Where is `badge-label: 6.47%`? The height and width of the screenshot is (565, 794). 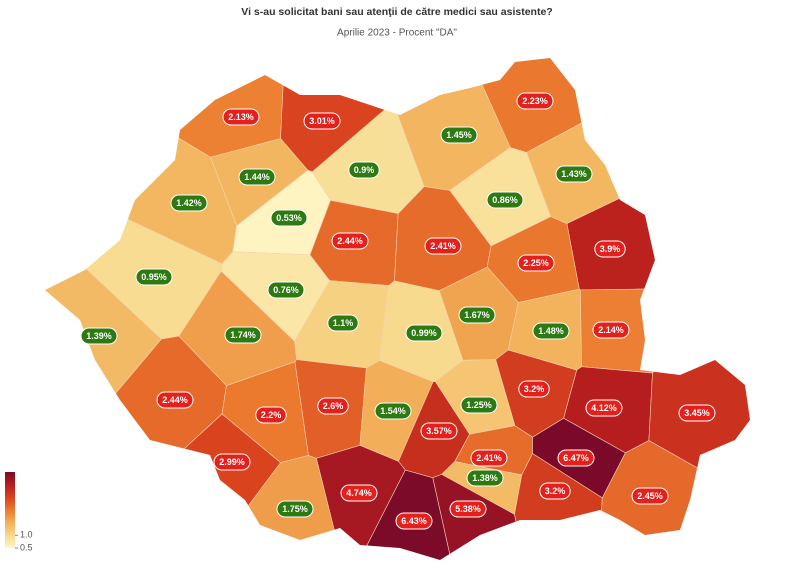 badge-label: 6.47% is located at coordinates (576, 458).